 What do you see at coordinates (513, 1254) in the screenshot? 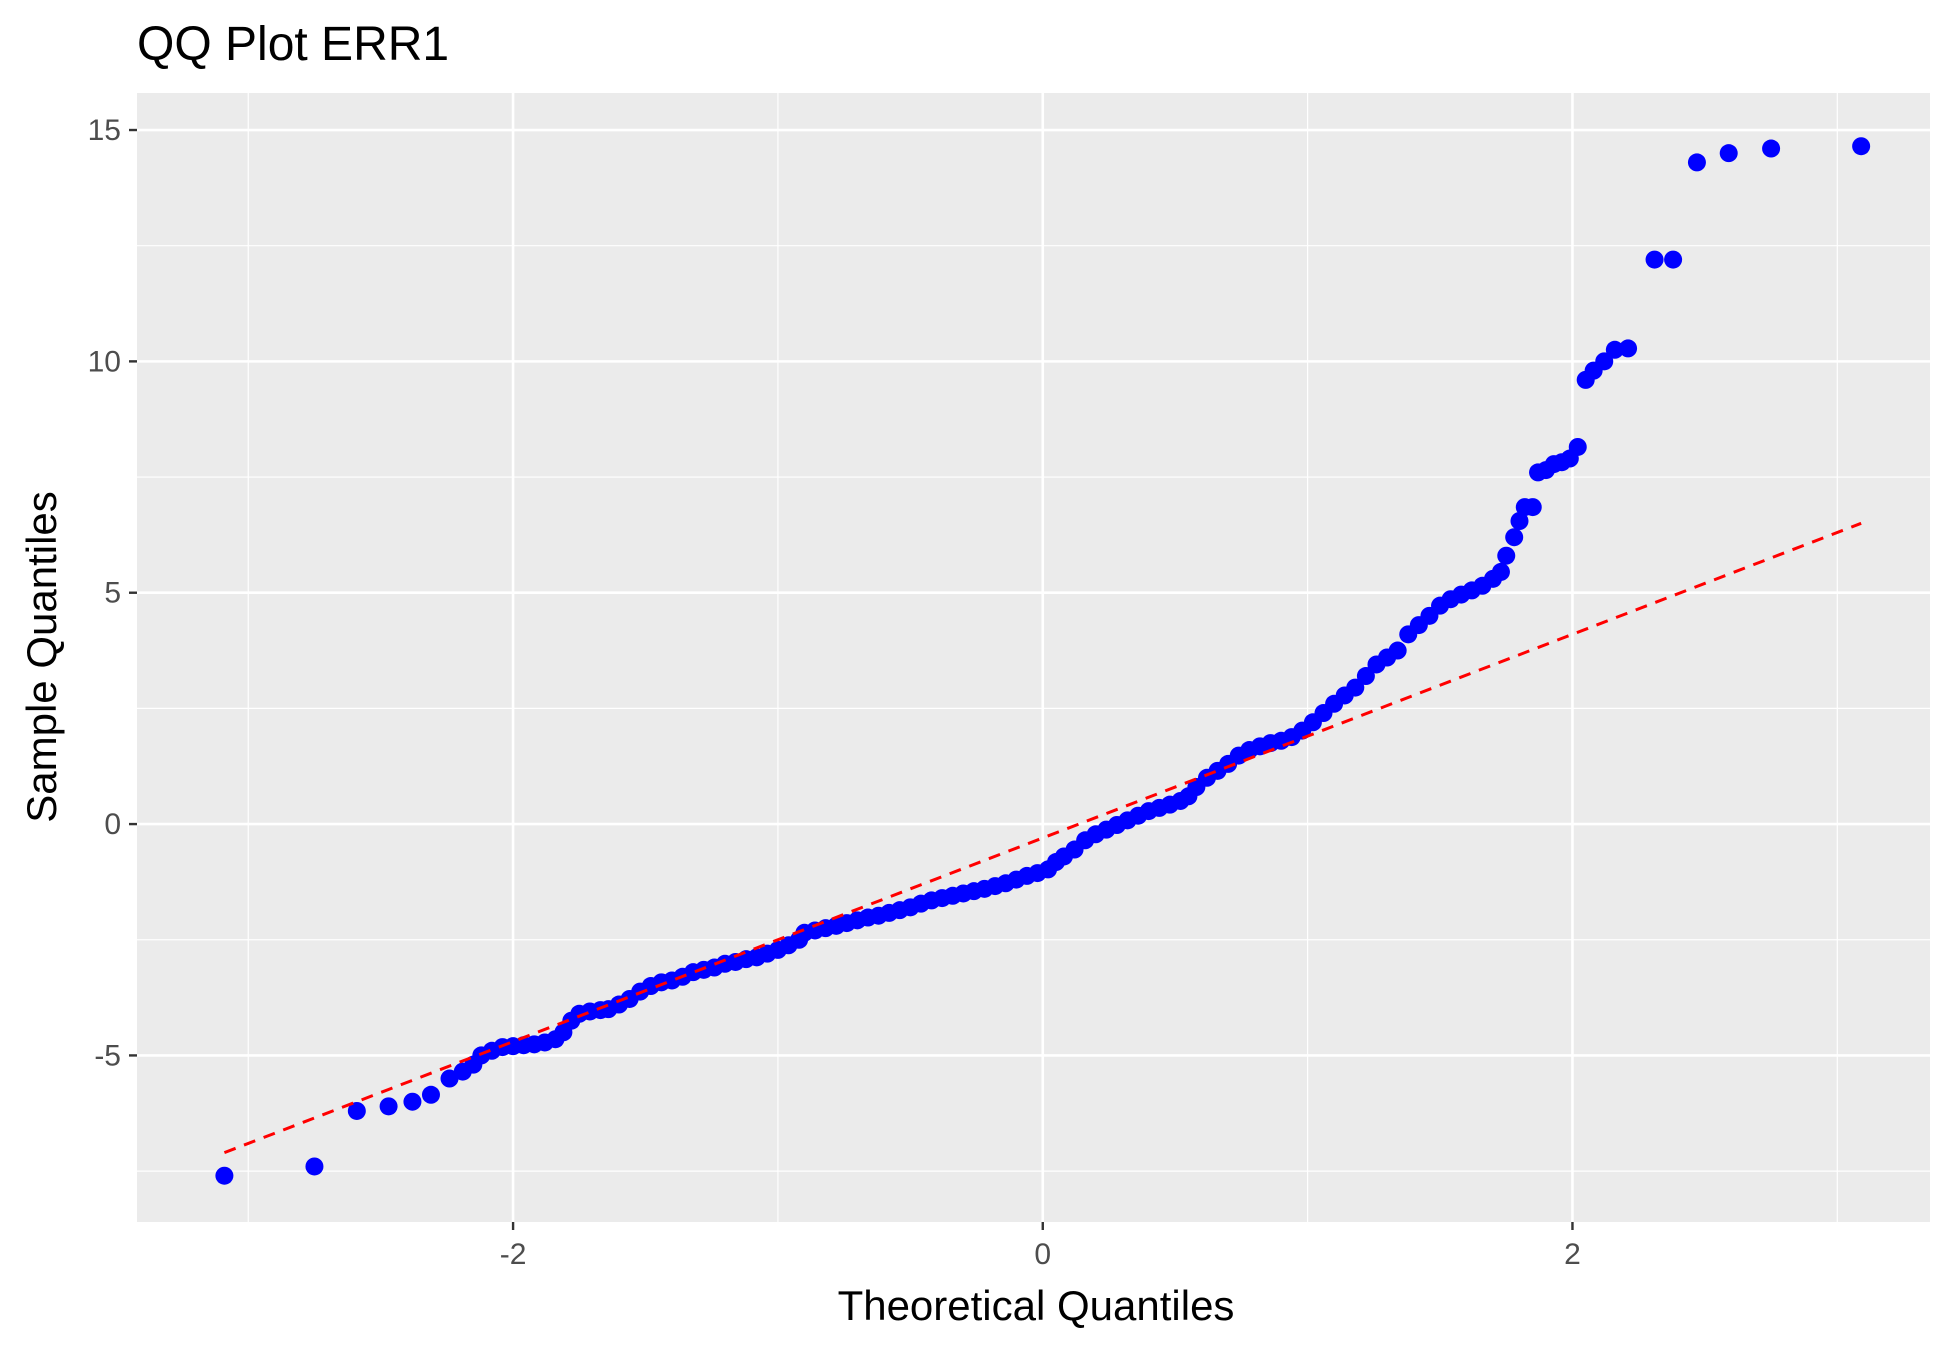
I see `x-tick-label: -2` at bounding box center [513, 1254].